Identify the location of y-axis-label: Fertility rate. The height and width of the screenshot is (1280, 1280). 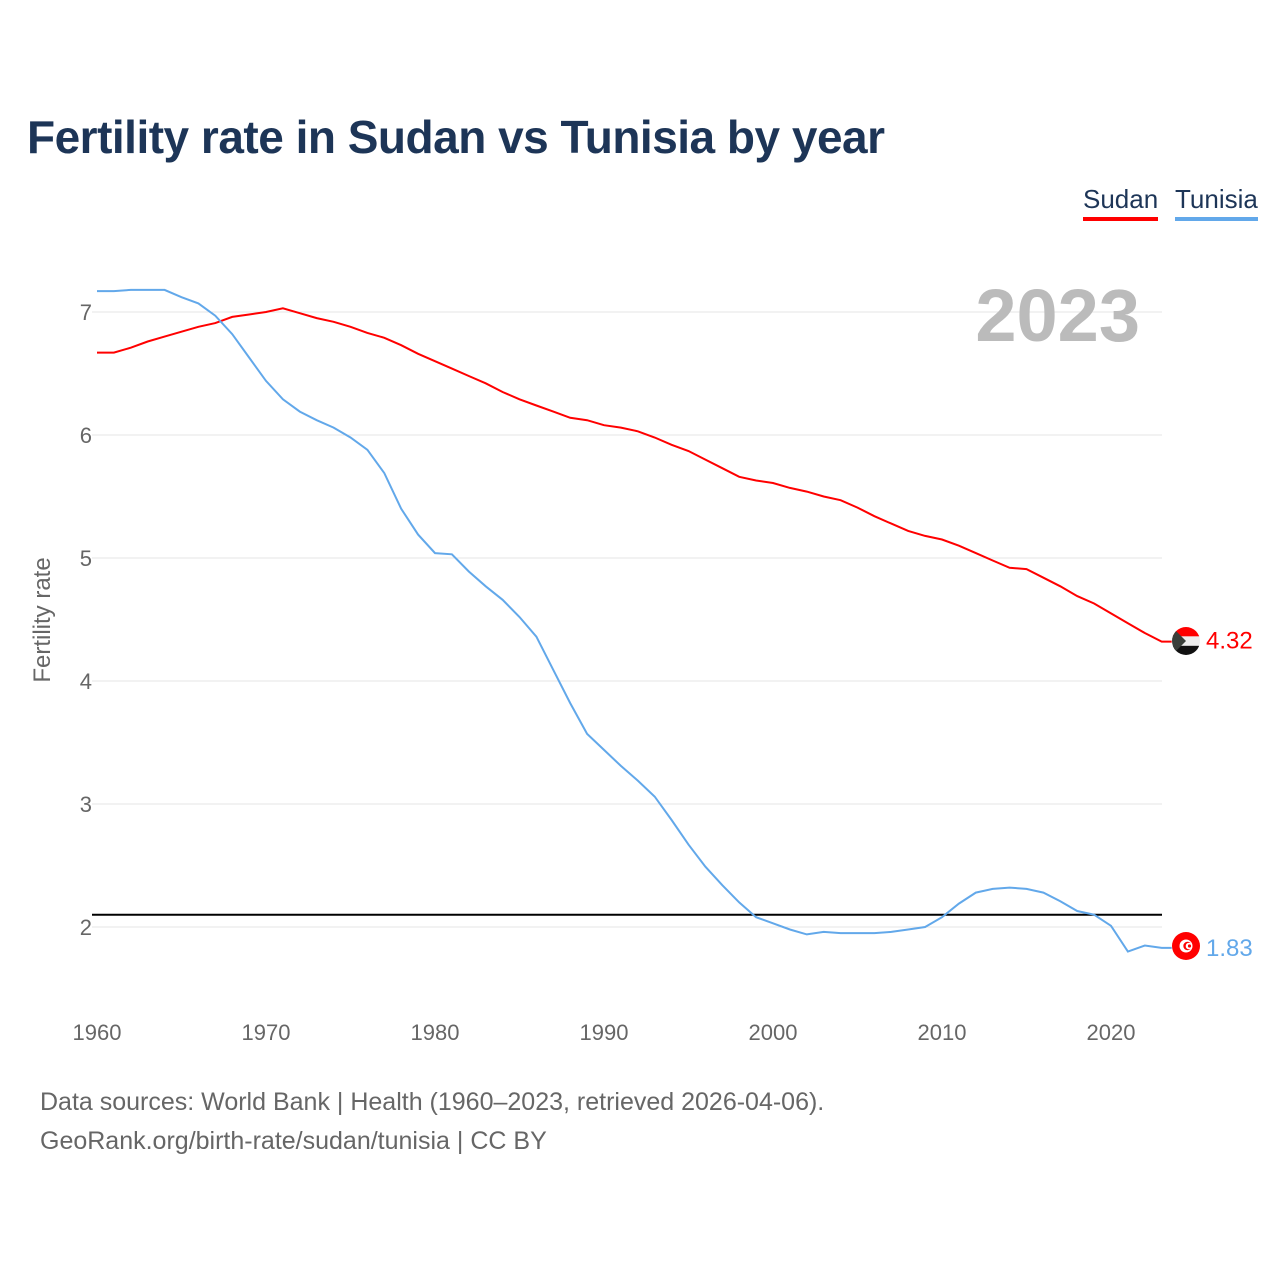
(42, 619).